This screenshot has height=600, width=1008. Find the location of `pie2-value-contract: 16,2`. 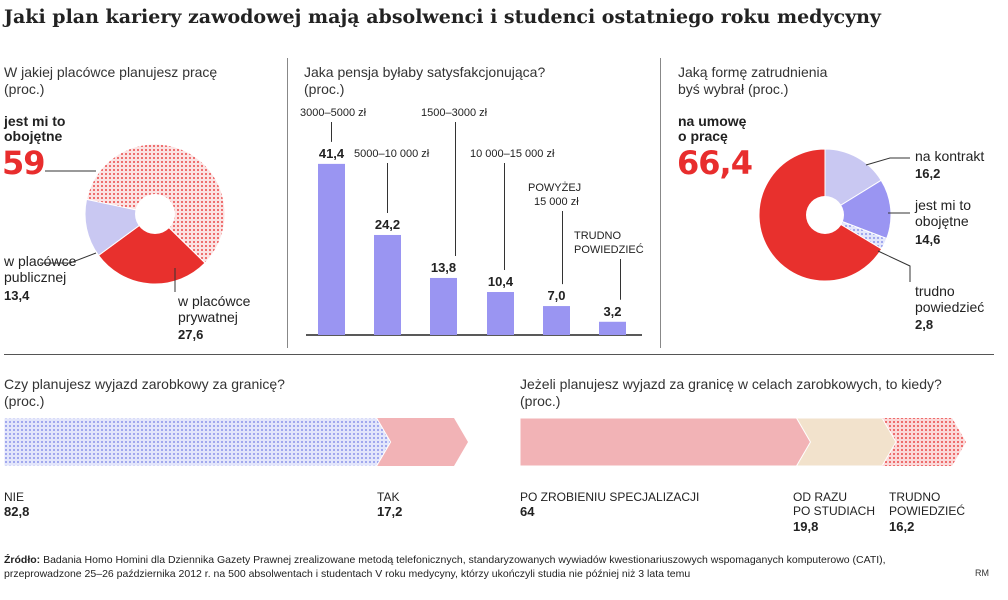

pie2-value-contract: 16,2 is located at coordinates (928, 173).